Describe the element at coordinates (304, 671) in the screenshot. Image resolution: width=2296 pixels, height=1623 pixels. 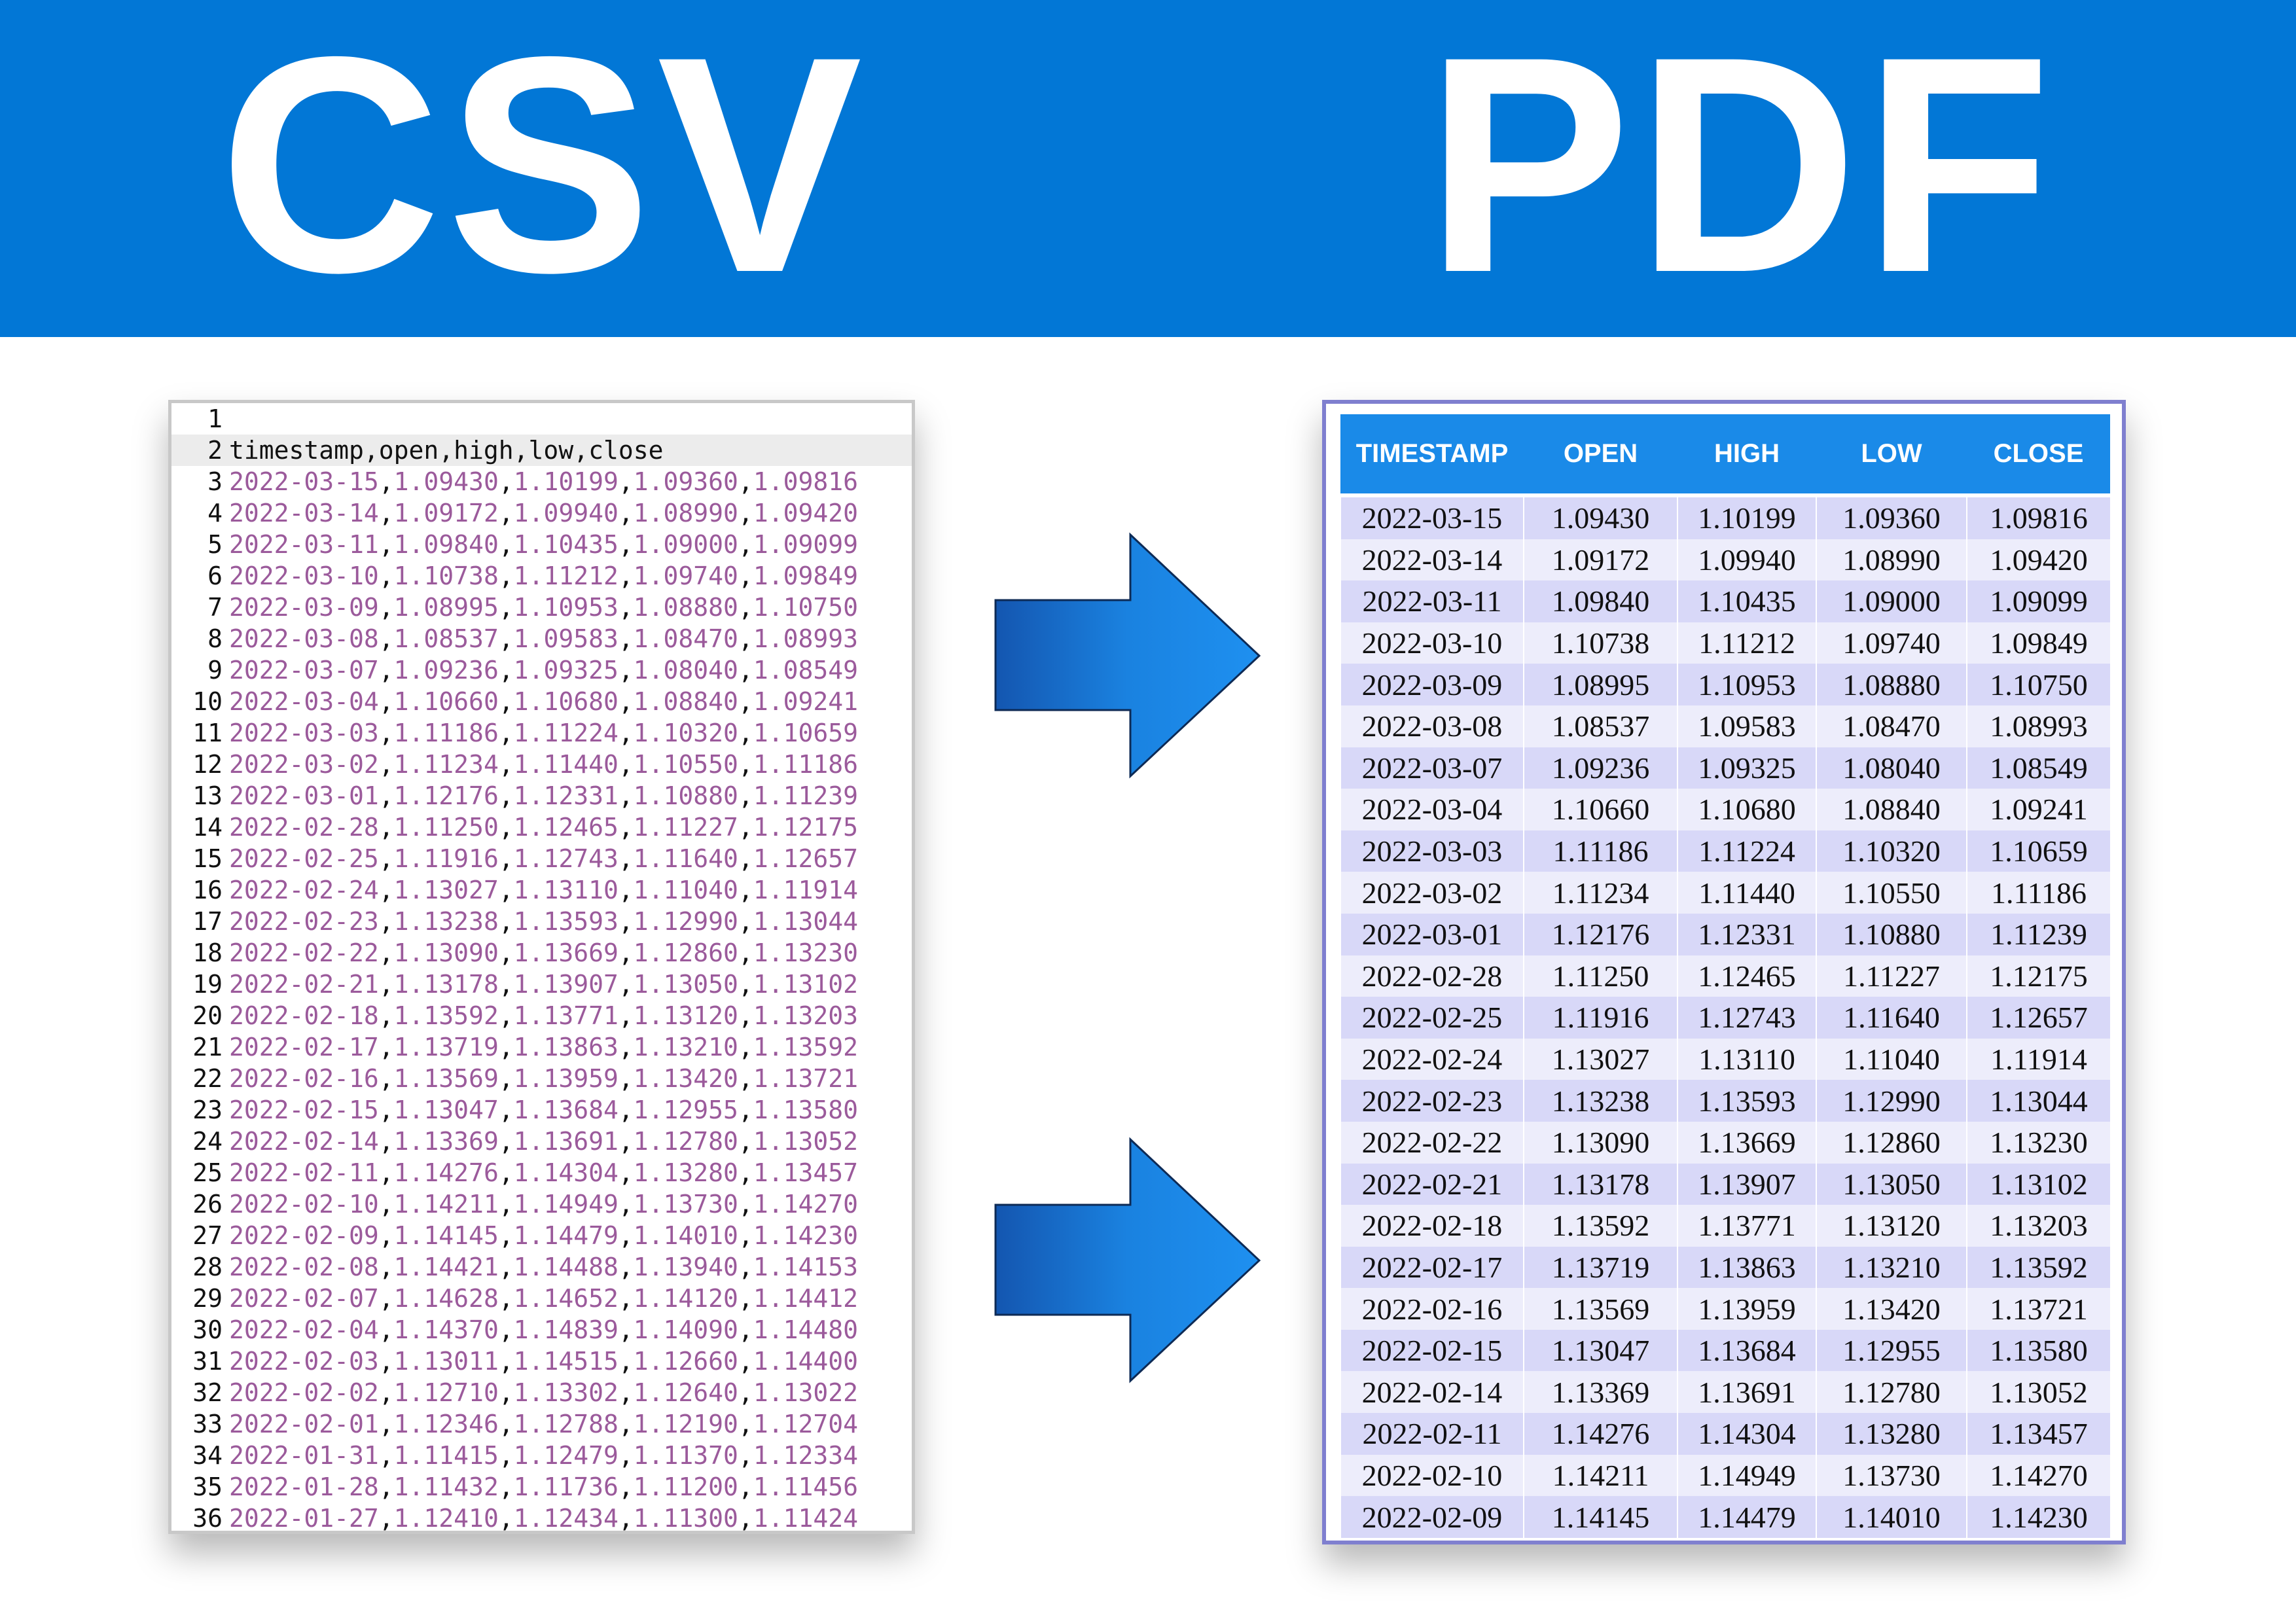
I see `csv-value: 2022-03-07` at that location.